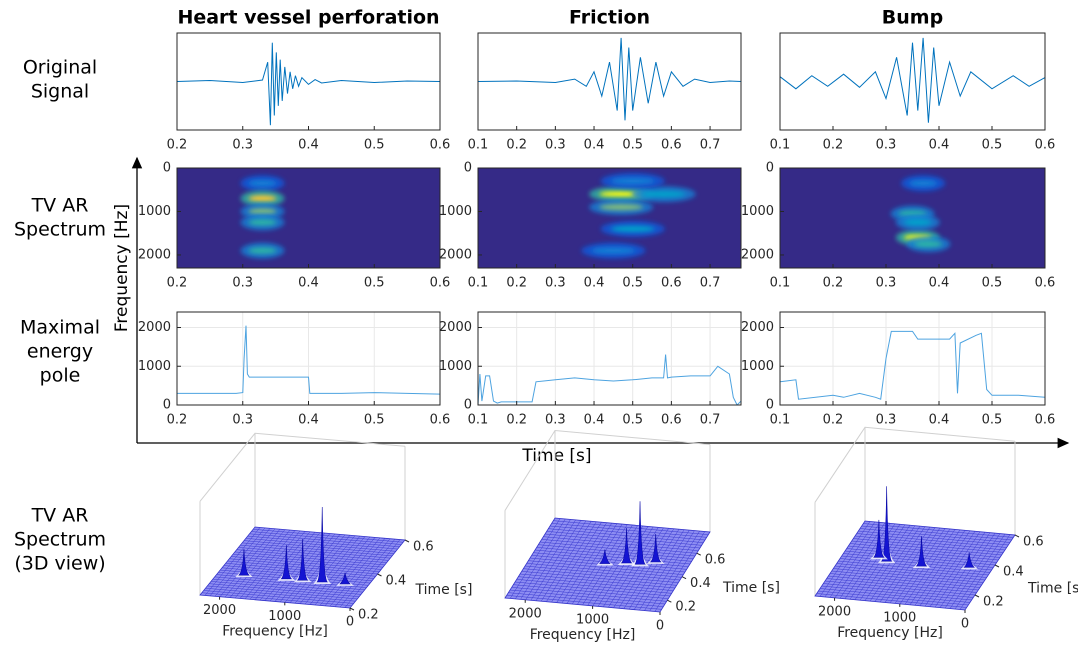  I want to click on column-title: Friction, so click(609, 18).